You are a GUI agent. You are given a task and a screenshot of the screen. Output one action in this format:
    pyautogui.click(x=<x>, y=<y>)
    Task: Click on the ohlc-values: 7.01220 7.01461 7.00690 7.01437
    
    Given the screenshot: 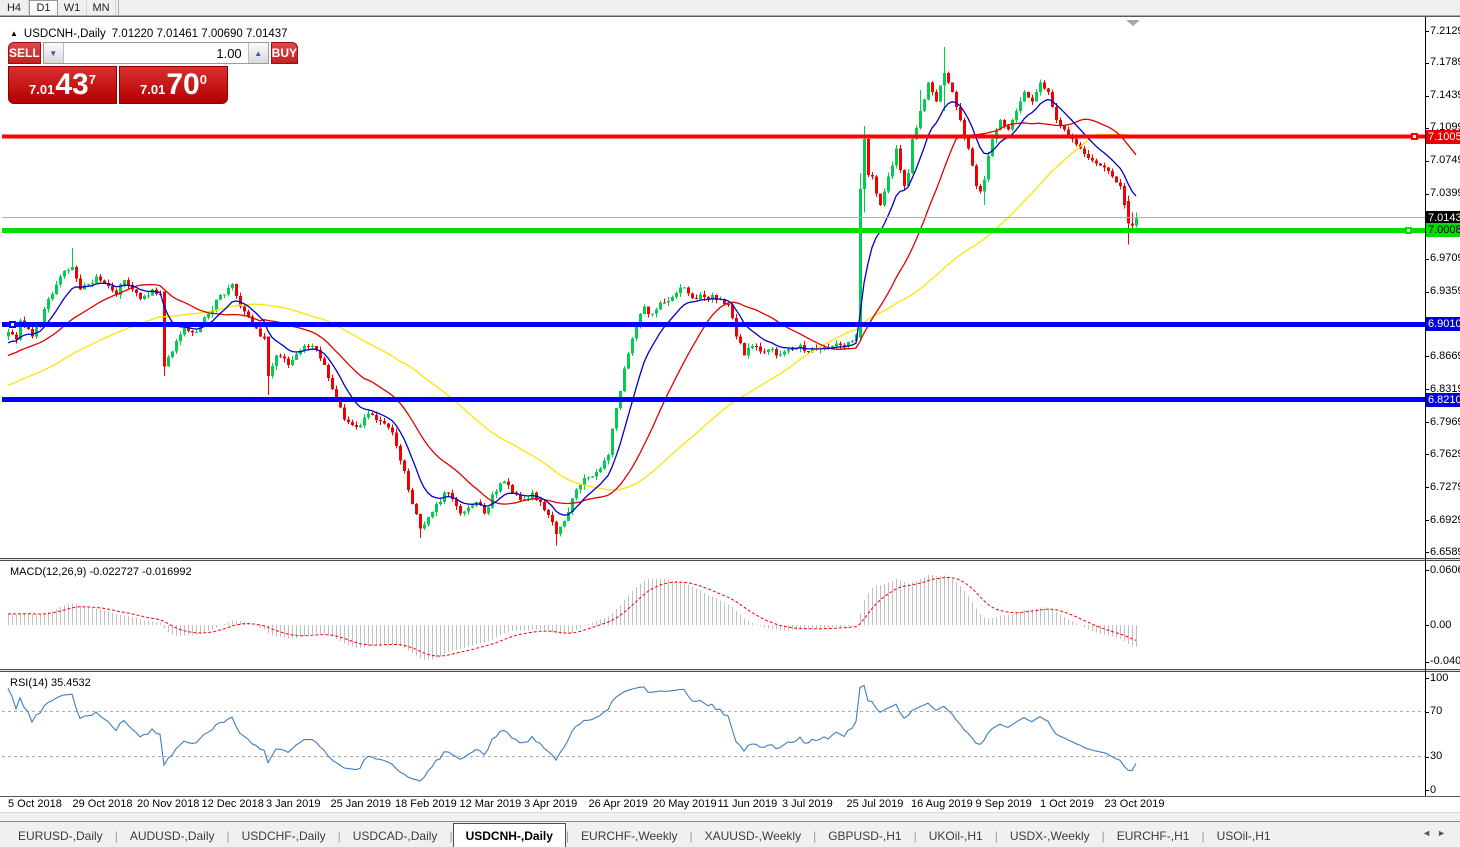 What is the action you would take?
    pyautogui.click(x=199, y=34)
    